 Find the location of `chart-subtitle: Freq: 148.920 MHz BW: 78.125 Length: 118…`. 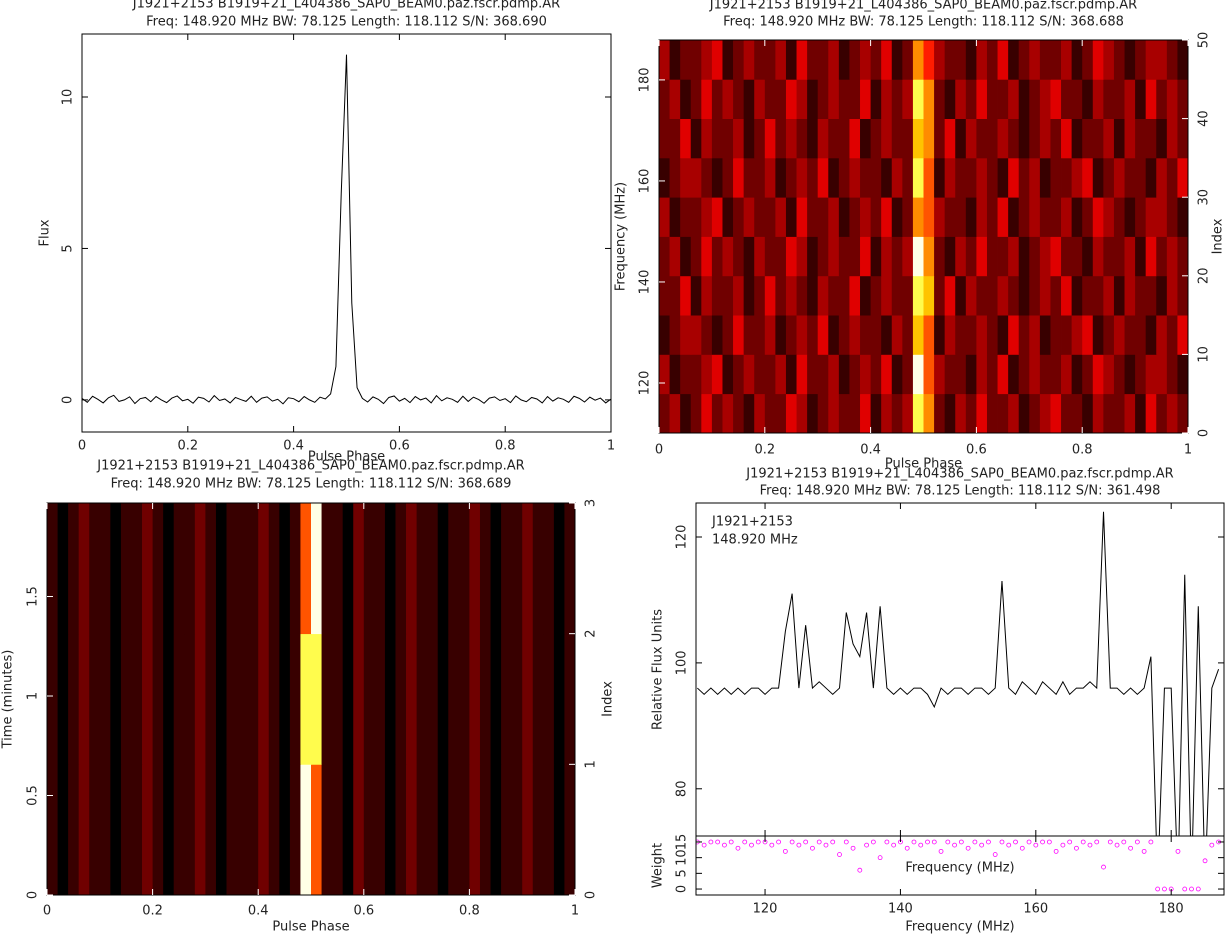

chart-subtitle: Freq: 148.920 MHz BW: 78.125 Length: 118… is located at coordinates (960, 491).